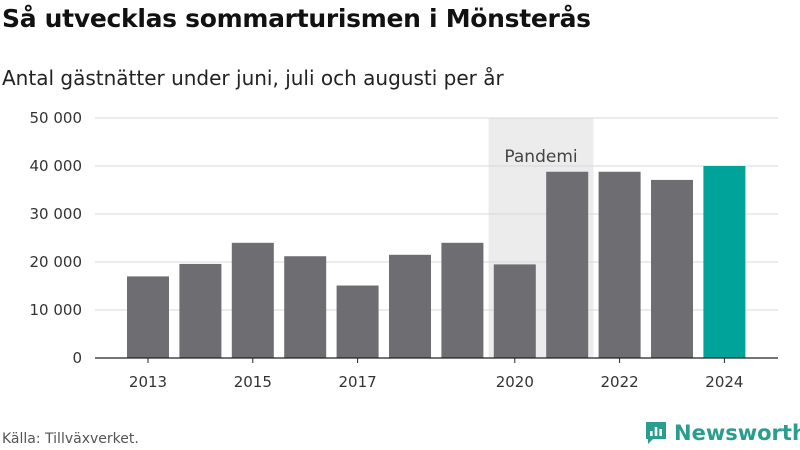 The height and width of the screenshot is (450, 800). What do you see at coordinates (56, 166) in the screenshot?
I see `y-tick-label: 40 000` at bounding box center [56, 166].